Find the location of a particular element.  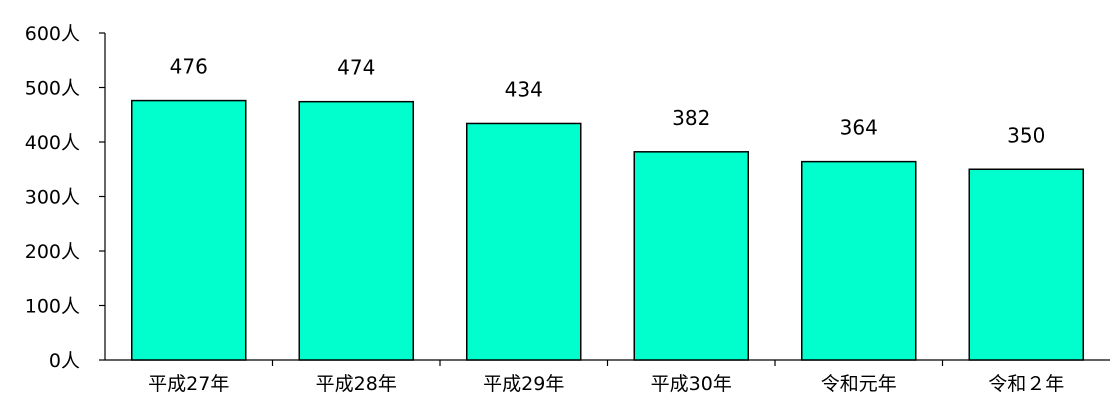

data-label: 434 is located at coordinates (524, 89).